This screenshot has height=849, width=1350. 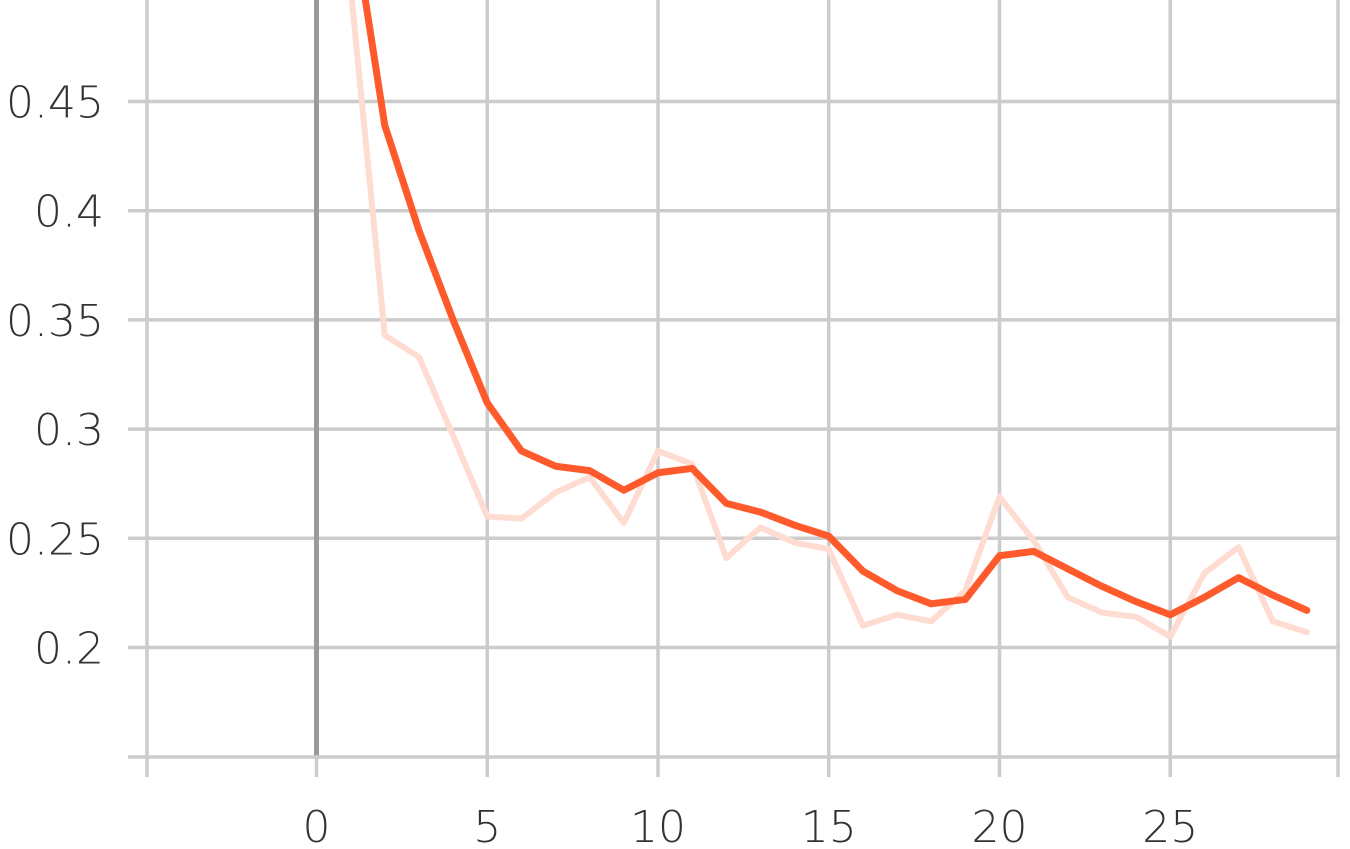 I want to click on x-tick-label: 10, so click(x=658, y=825).